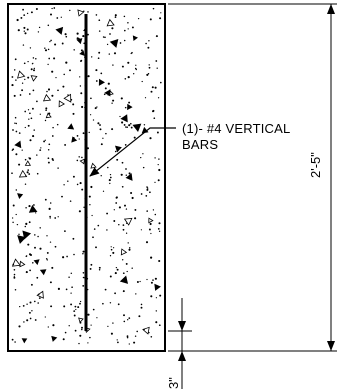  Describe the element at coordinates (236, 128) in the screenshot. I see `rebar-callout-line1: (1)- #4 VERTICAL` at that location.